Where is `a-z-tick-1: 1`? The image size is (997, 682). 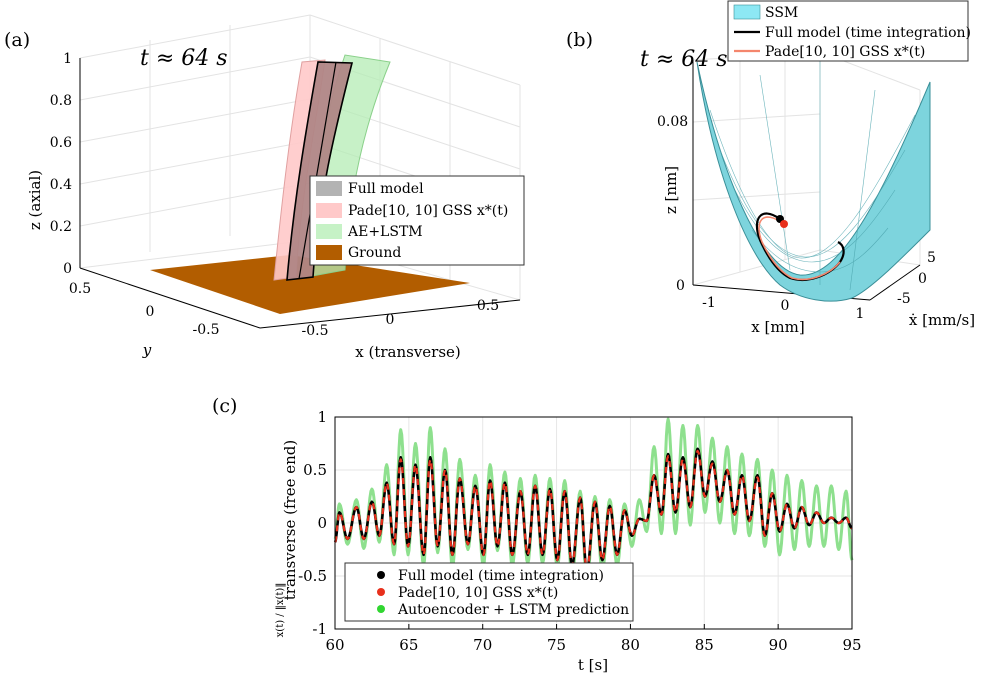
a-z-tick-1: 1 is located at coordinates (67, 59).